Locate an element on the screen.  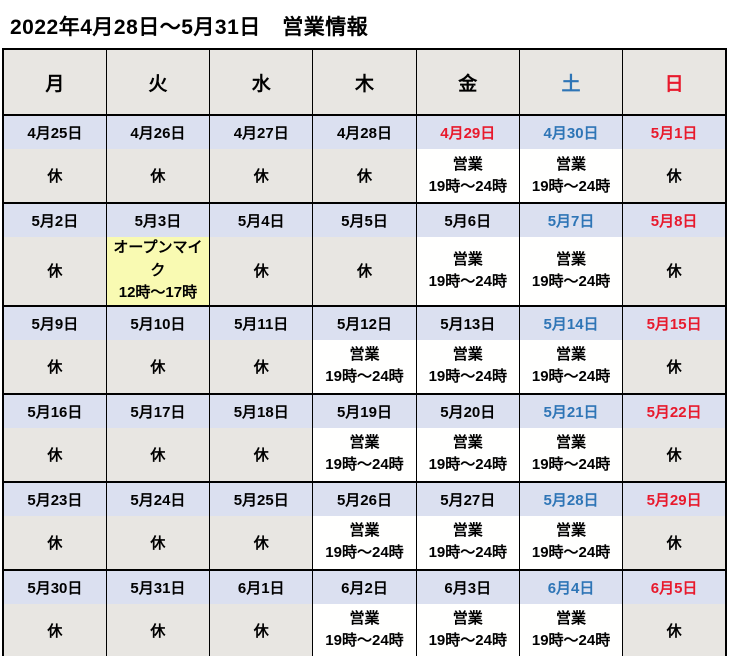
date-cell: 5月28日 is located at coordinates (571, 498).